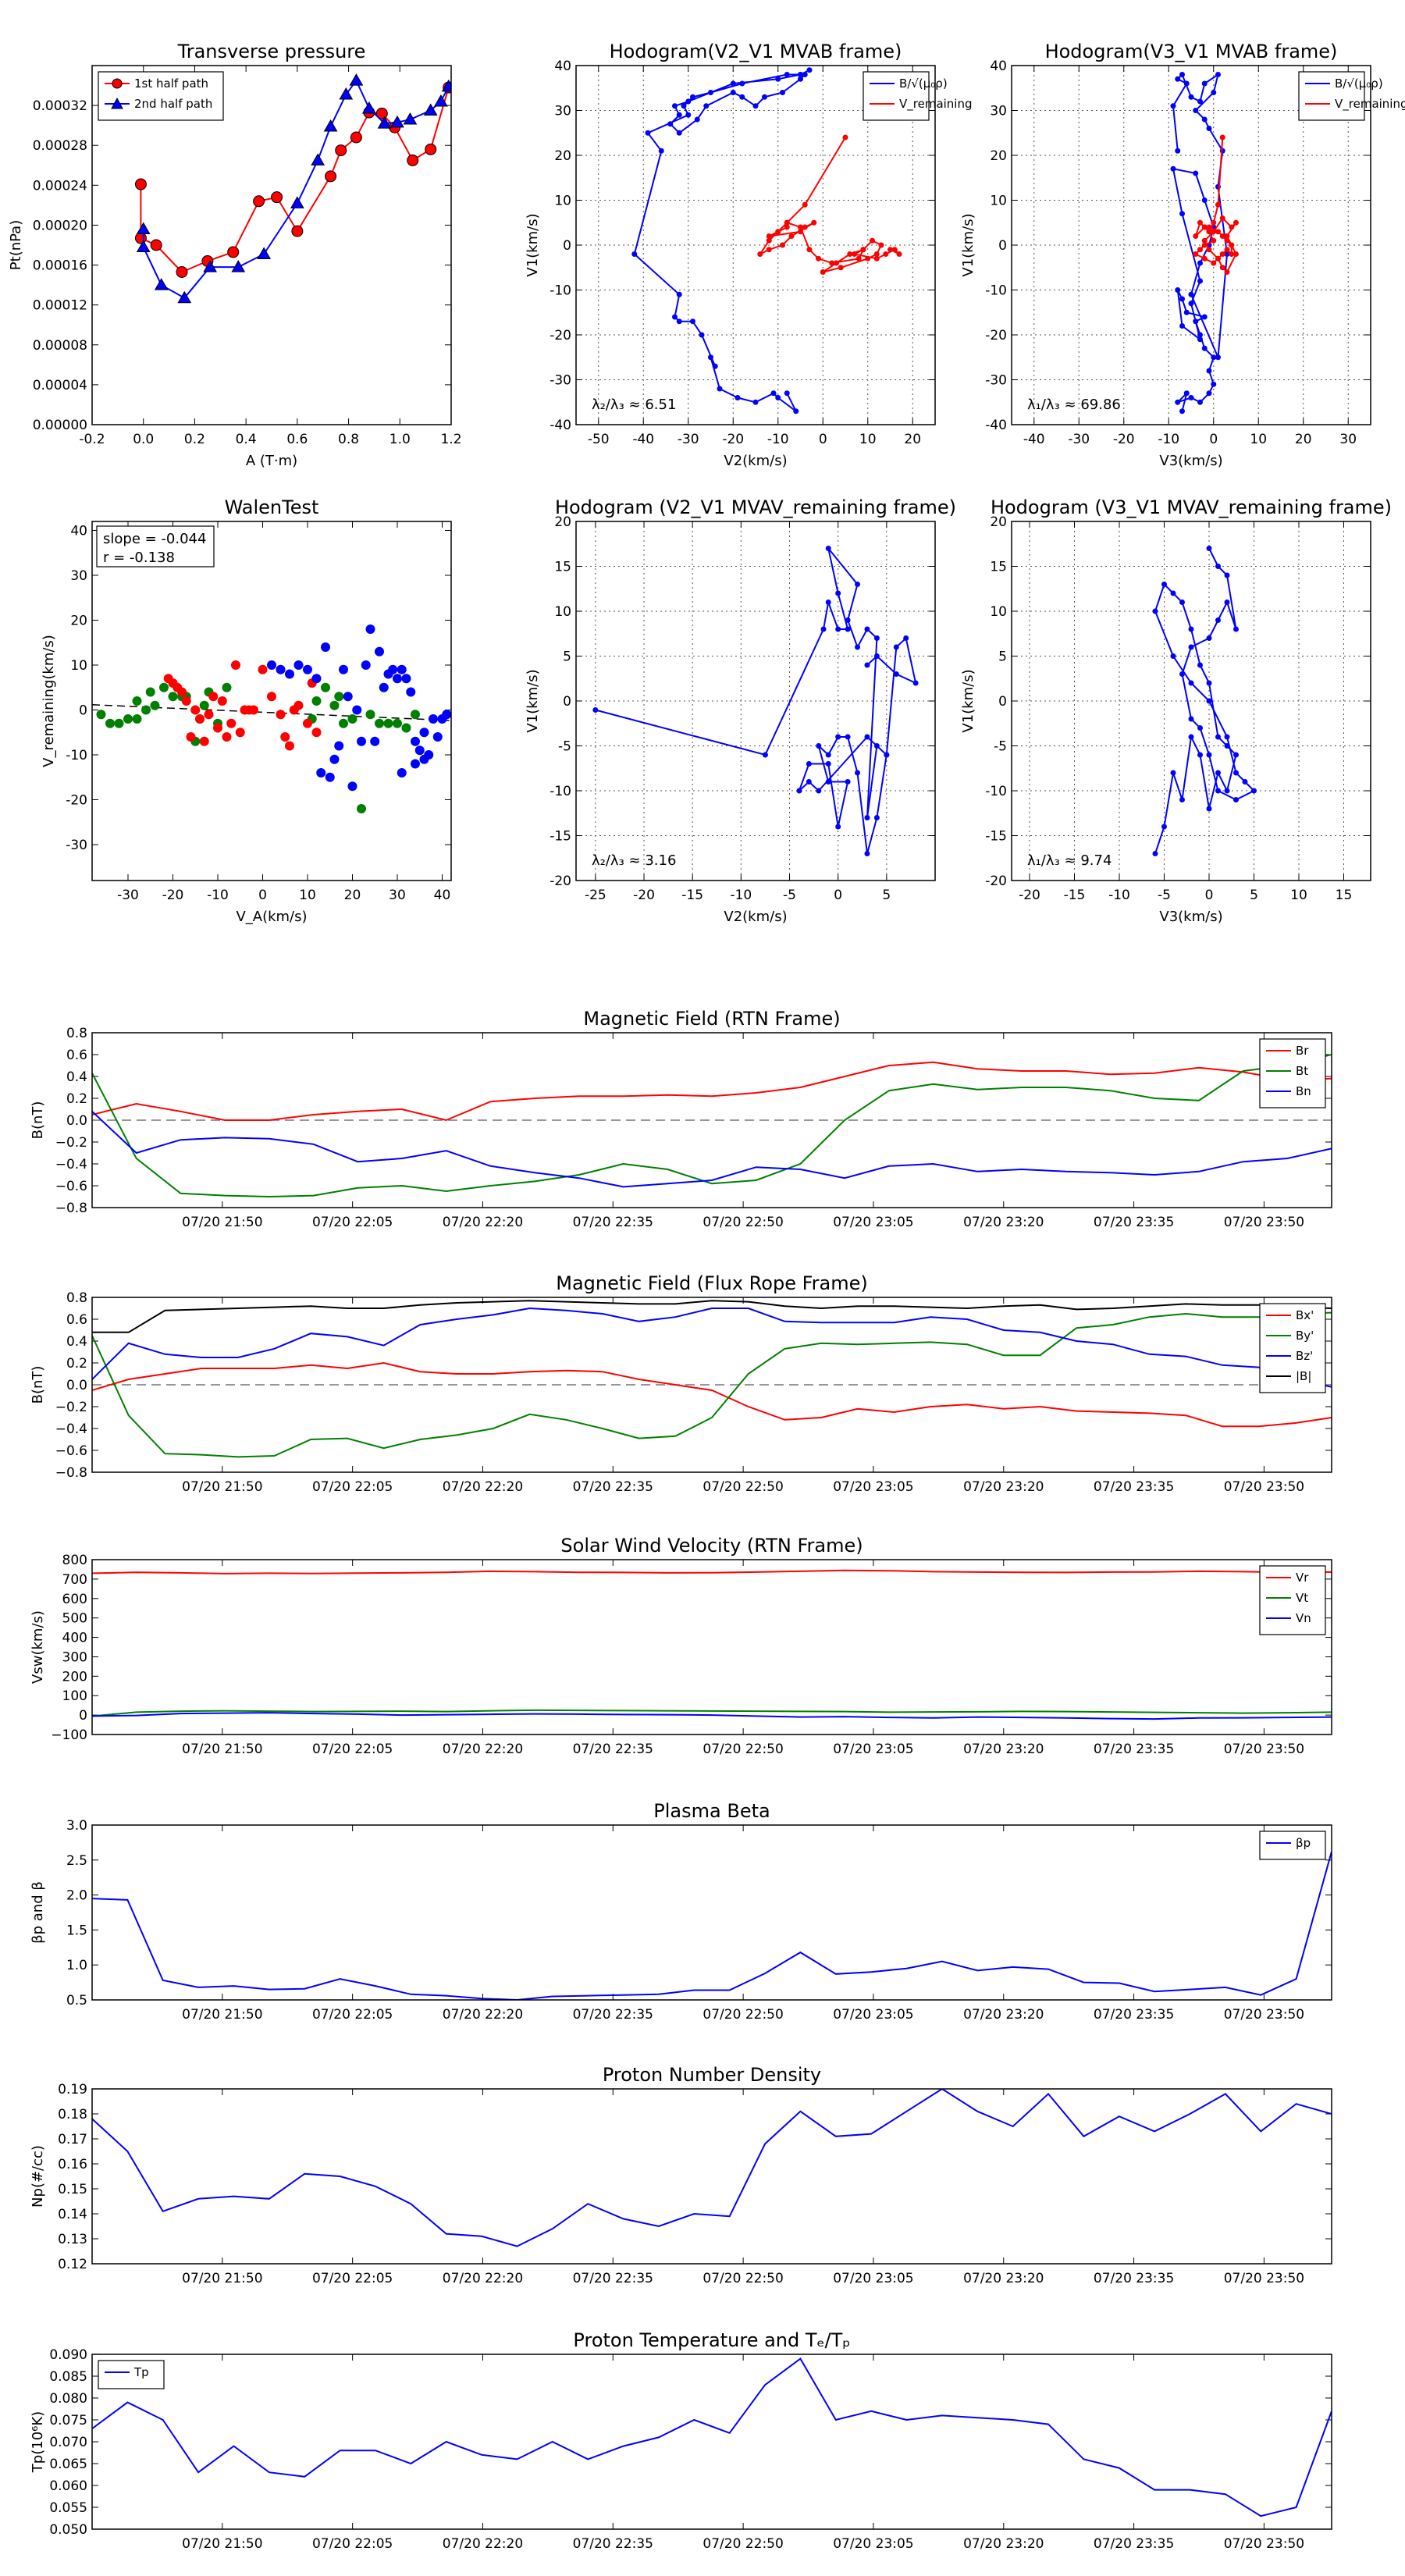 This screenshot has height=2576, width=1405. Describe the element at coordinates (1216, 205) in the screenshot. I see `series-v-remaining` at that location.